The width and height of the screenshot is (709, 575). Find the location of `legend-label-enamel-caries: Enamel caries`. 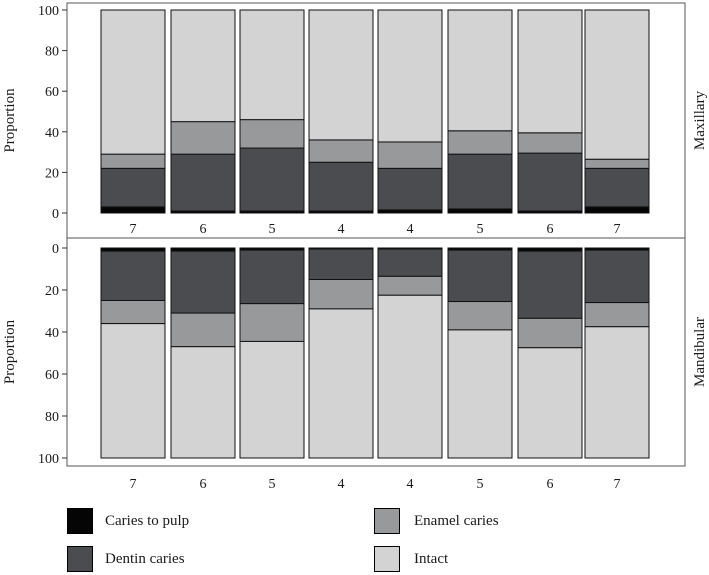

legend-label-enamel-caries: Enamel caries is located at coordinates (456, 521).